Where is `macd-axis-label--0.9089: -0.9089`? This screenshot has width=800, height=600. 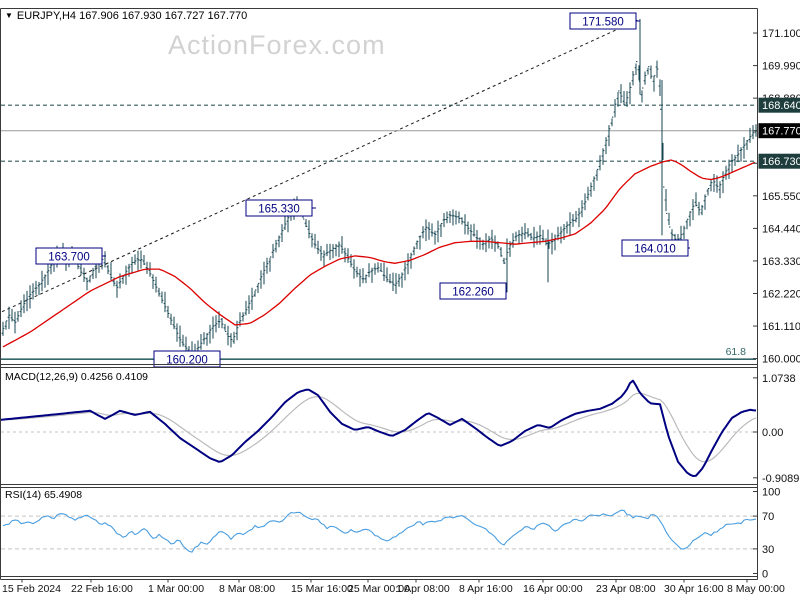
macd-axis-label--0.9089: -0.9089 is located at coordinates (780, 479).